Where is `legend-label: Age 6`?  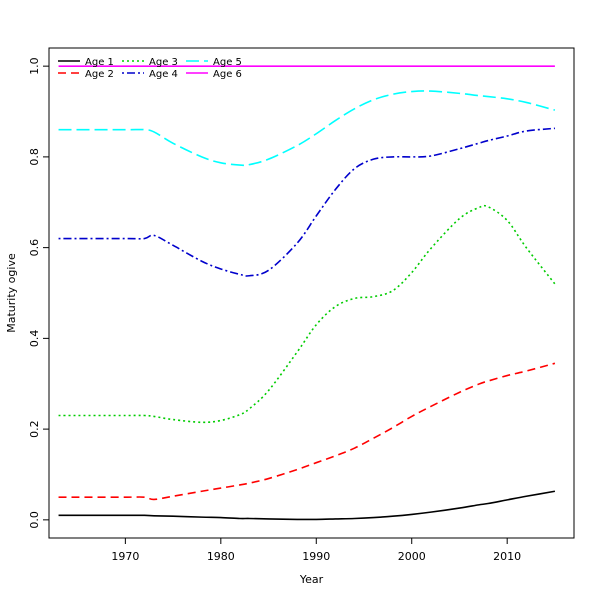 legend-label: Age 6 is located at coordinates (227, 74).